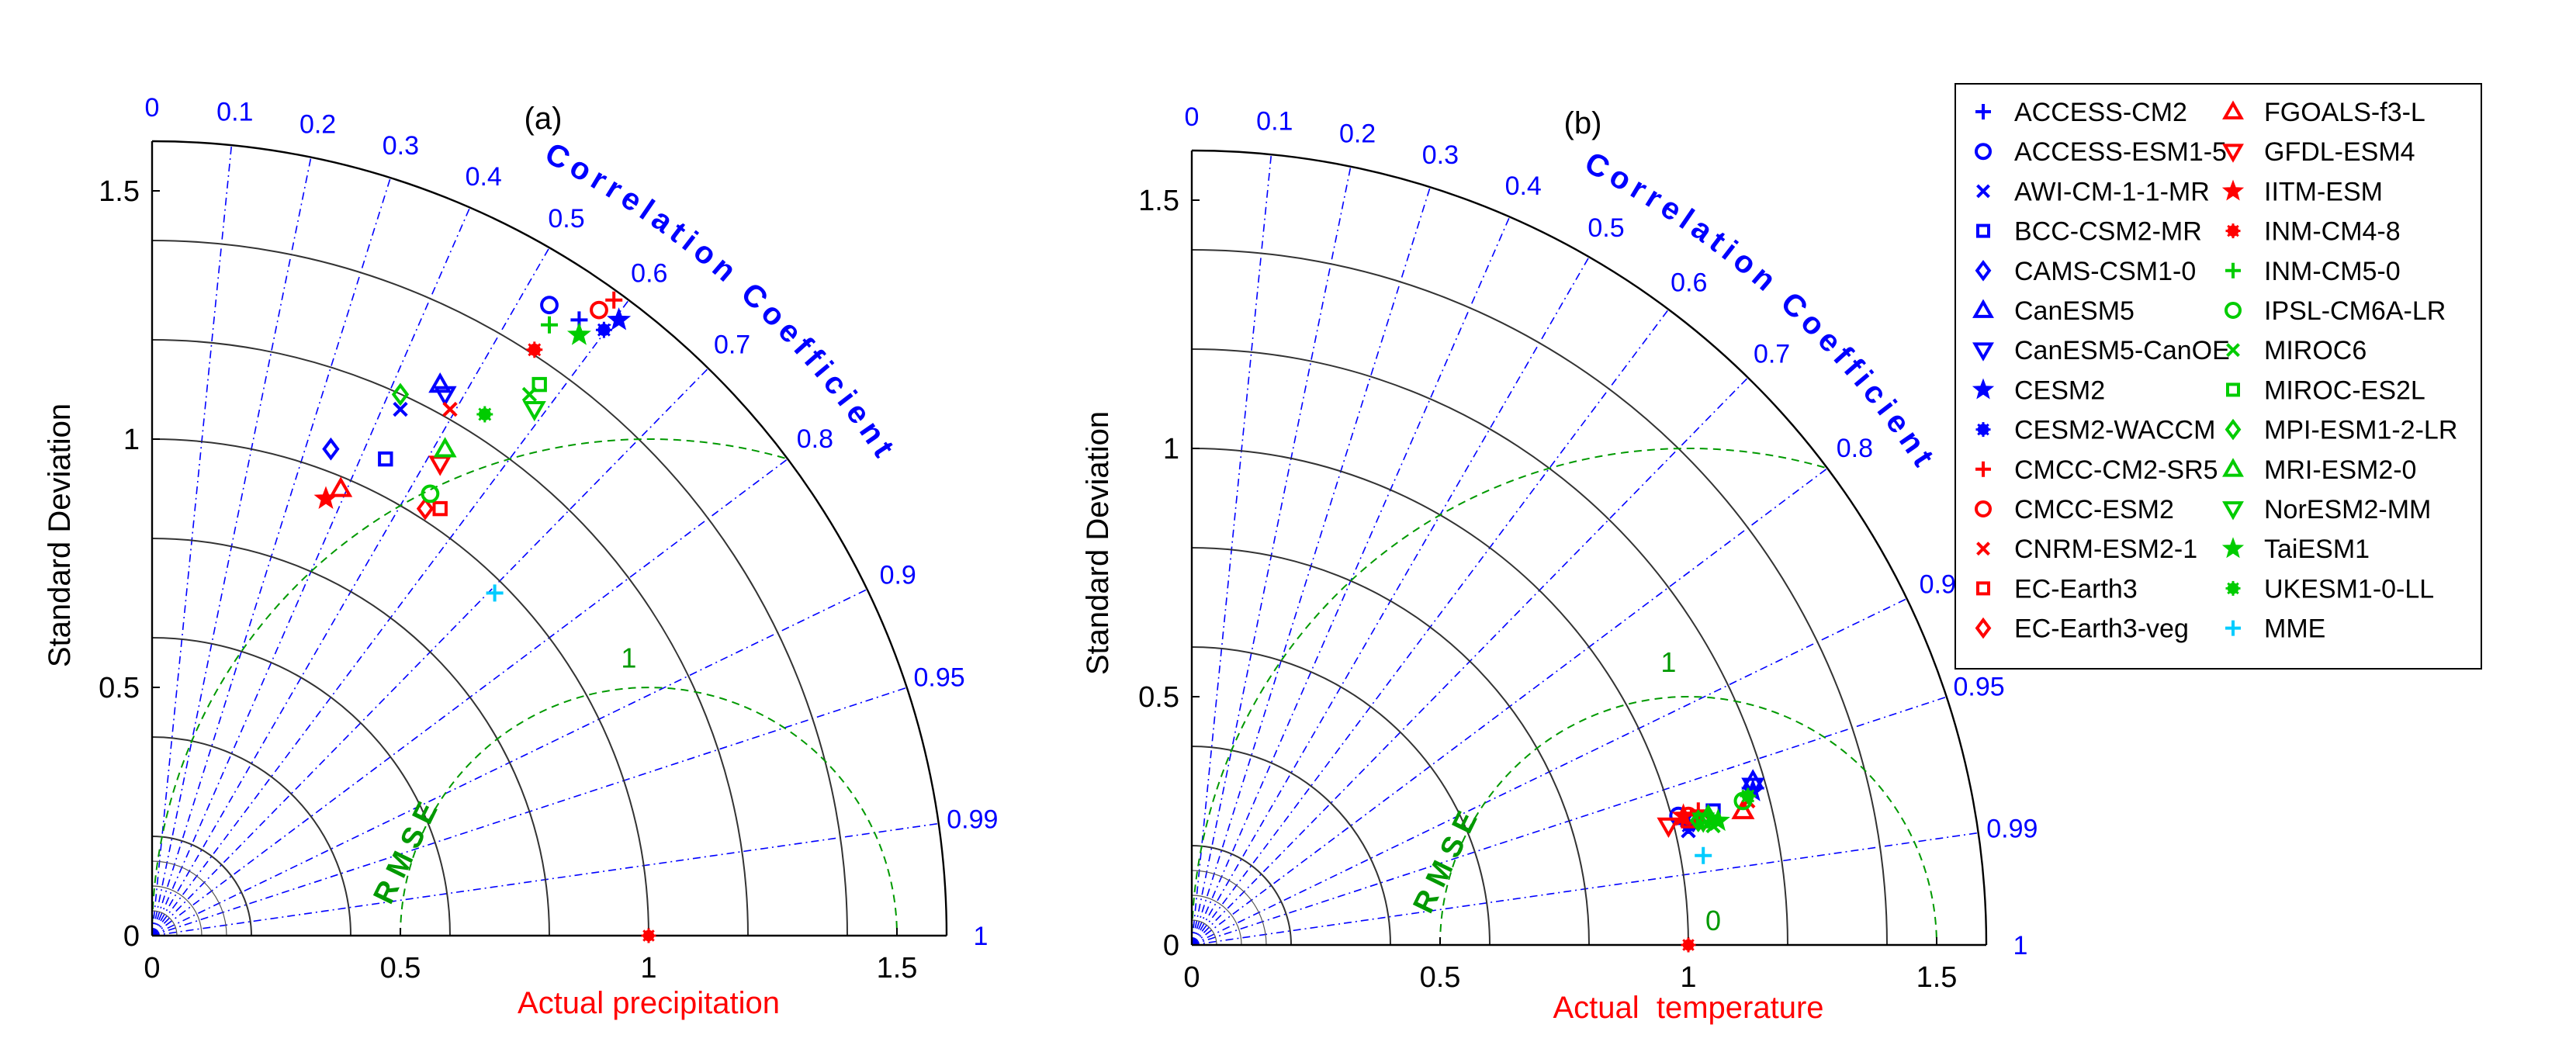 This screenshot has width=2576, height=1059. What do you see at coordinates (2315, 350) in the screenshot?
I see `legend-label: MIROC6` at bounding box center [2315, 350].